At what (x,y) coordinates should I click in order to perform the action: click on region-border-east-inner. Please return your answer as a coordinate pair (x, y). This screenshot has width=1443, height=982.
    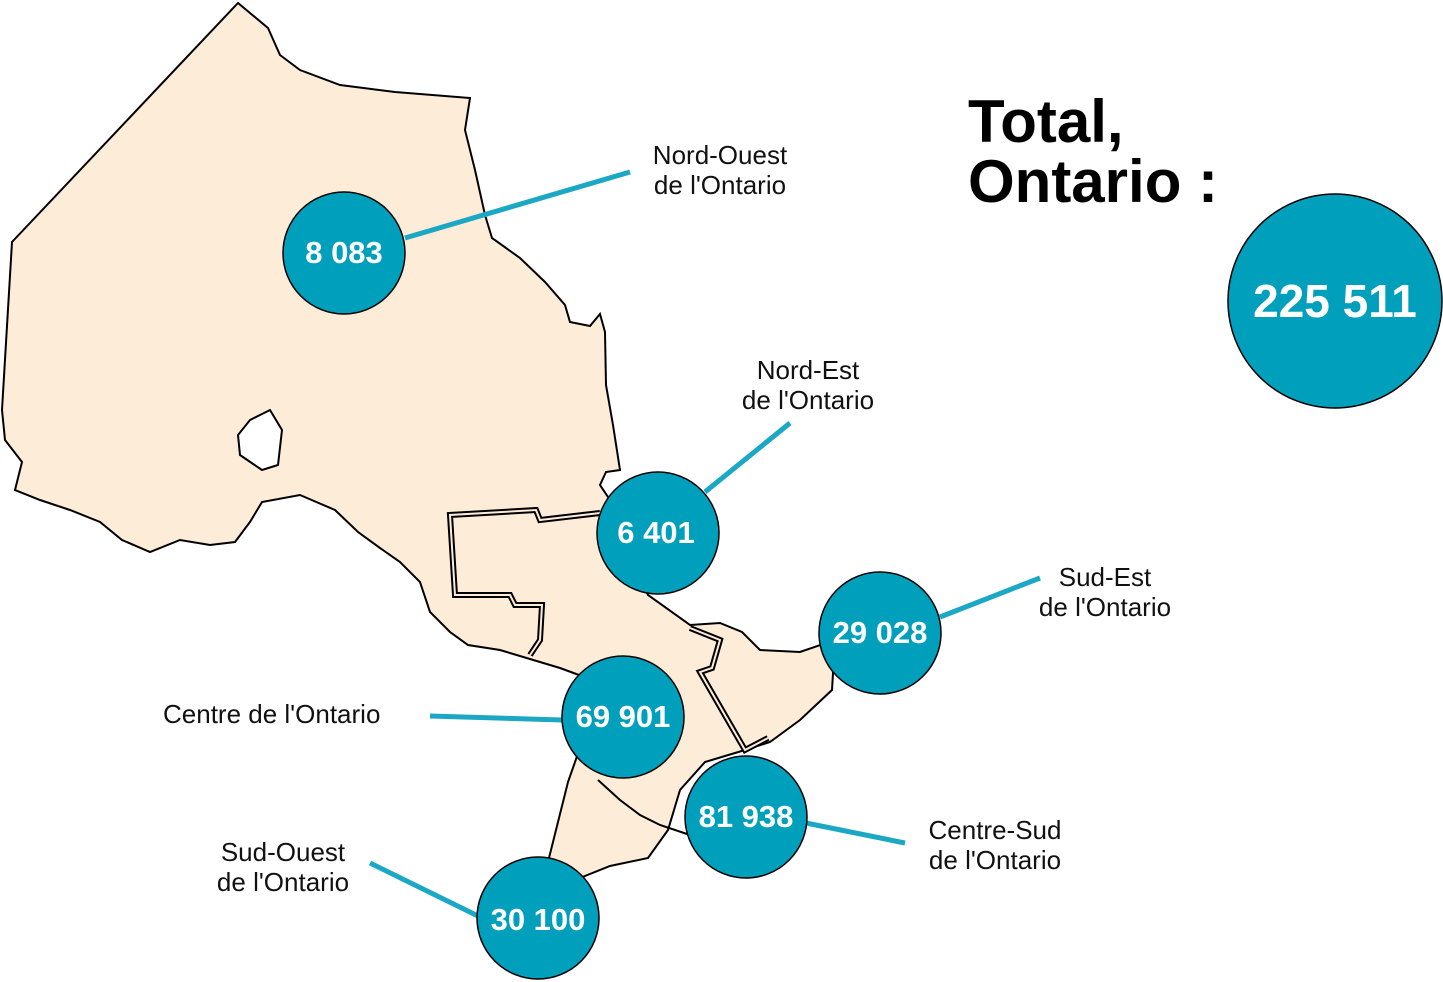
    Looking at the image, I should click on (729, 689).